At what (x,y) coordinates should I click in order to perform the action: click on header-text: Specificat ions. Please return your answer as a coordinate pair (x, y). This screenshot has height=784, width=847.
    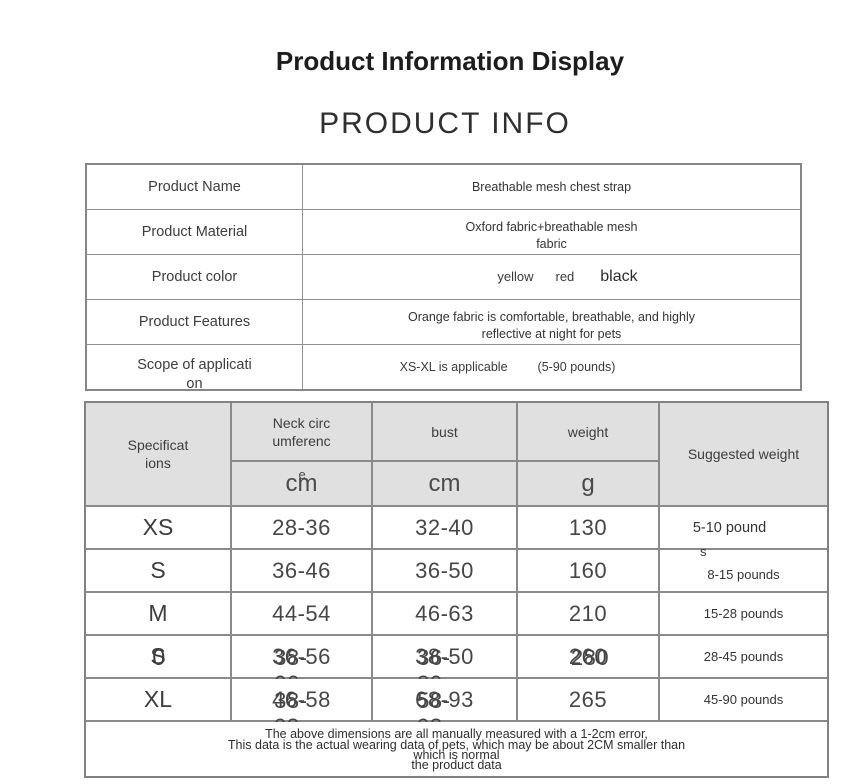
    Looking at the image, I should click on (158, 454).